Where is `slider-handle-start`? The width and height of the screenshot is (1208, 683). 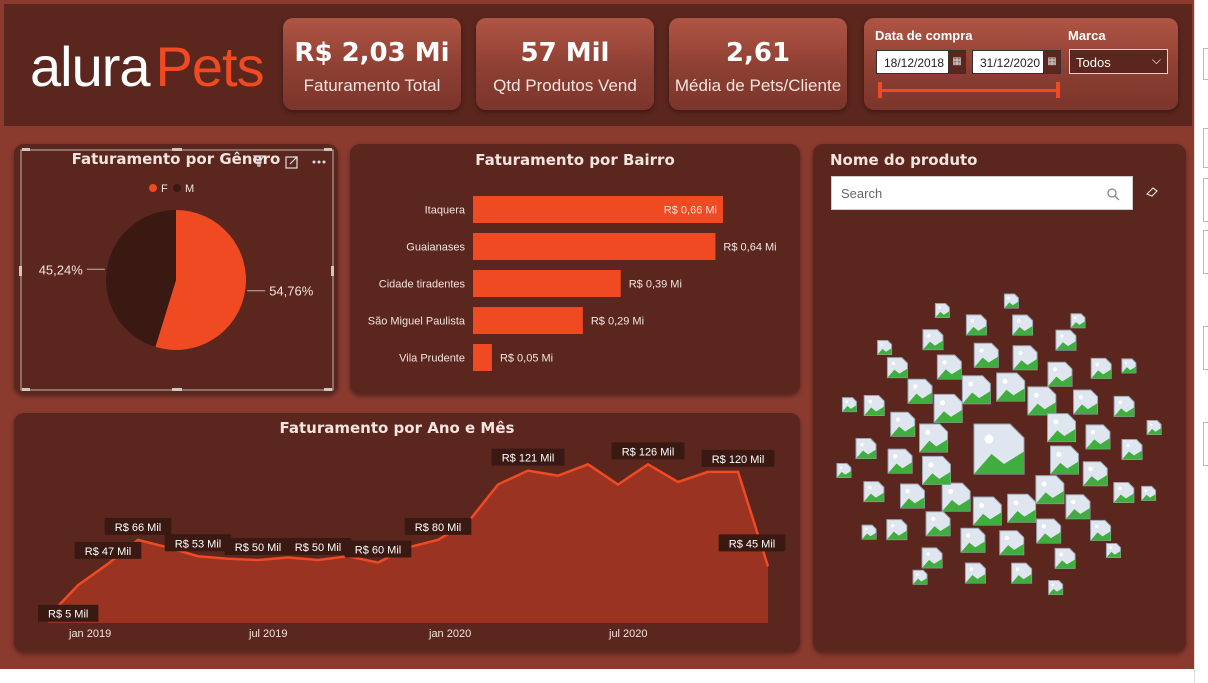 slider-handle-start is located at coordinates (880, 90).